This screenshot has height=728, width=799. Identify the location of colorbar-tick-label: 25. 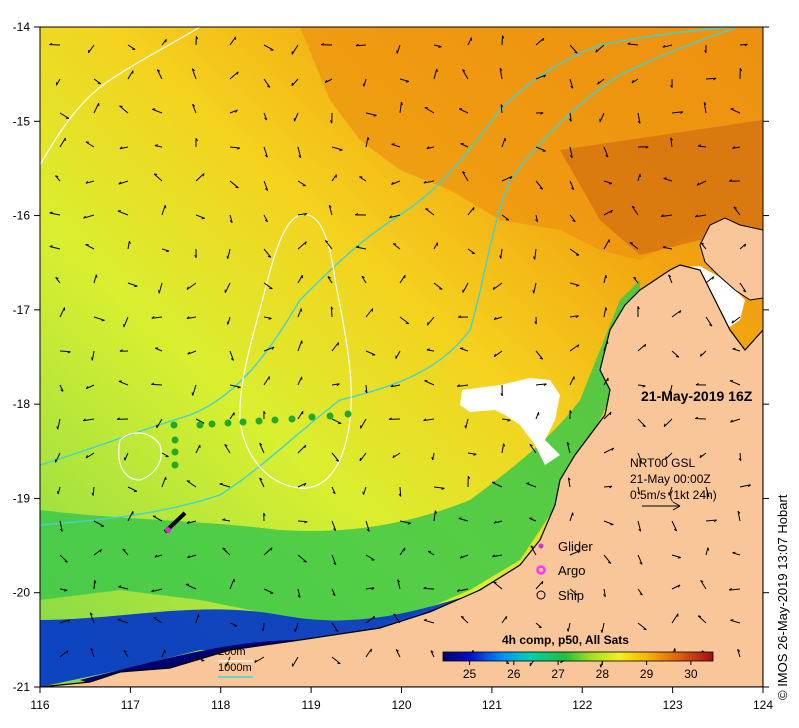
(470, 674).